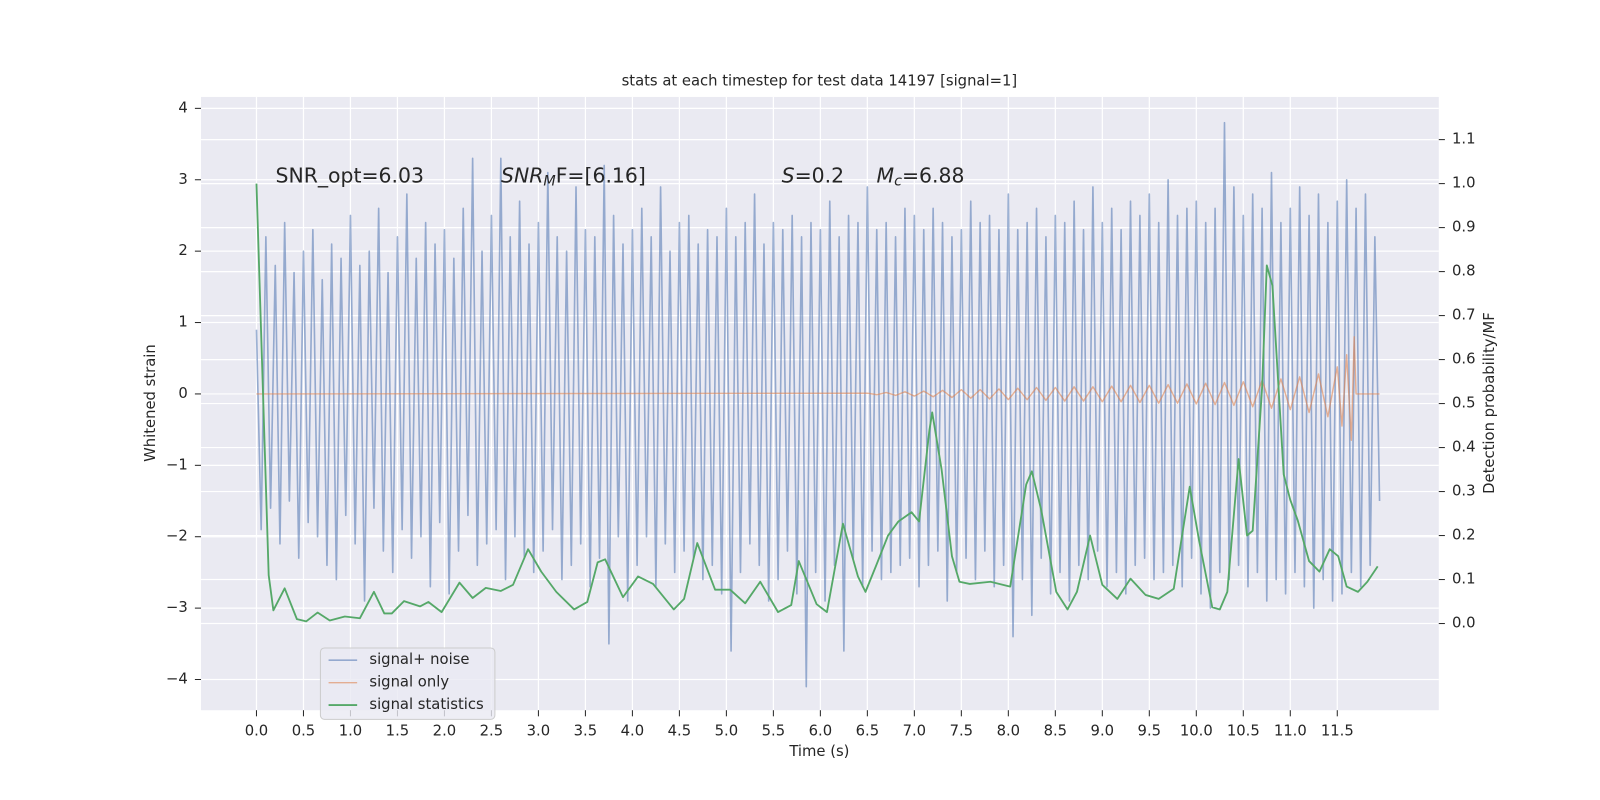 This screenshot has width=1600, height=800. Describe the element at coordinates (182, 250) in the screenshot. I see `y-tick-label: 2` at that location.